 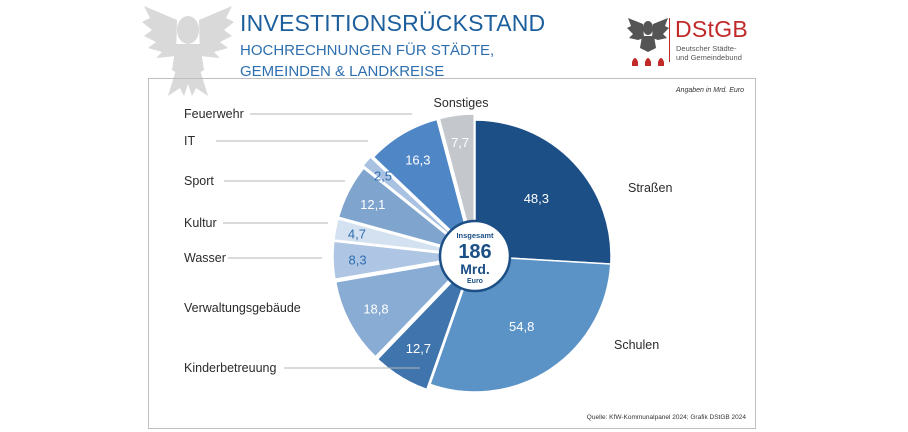 What do you see at coordinates (418, 348) in the screenshot?
I see `value-label-kinderbetreuung: 12,7` at bounding box center [418, 348].